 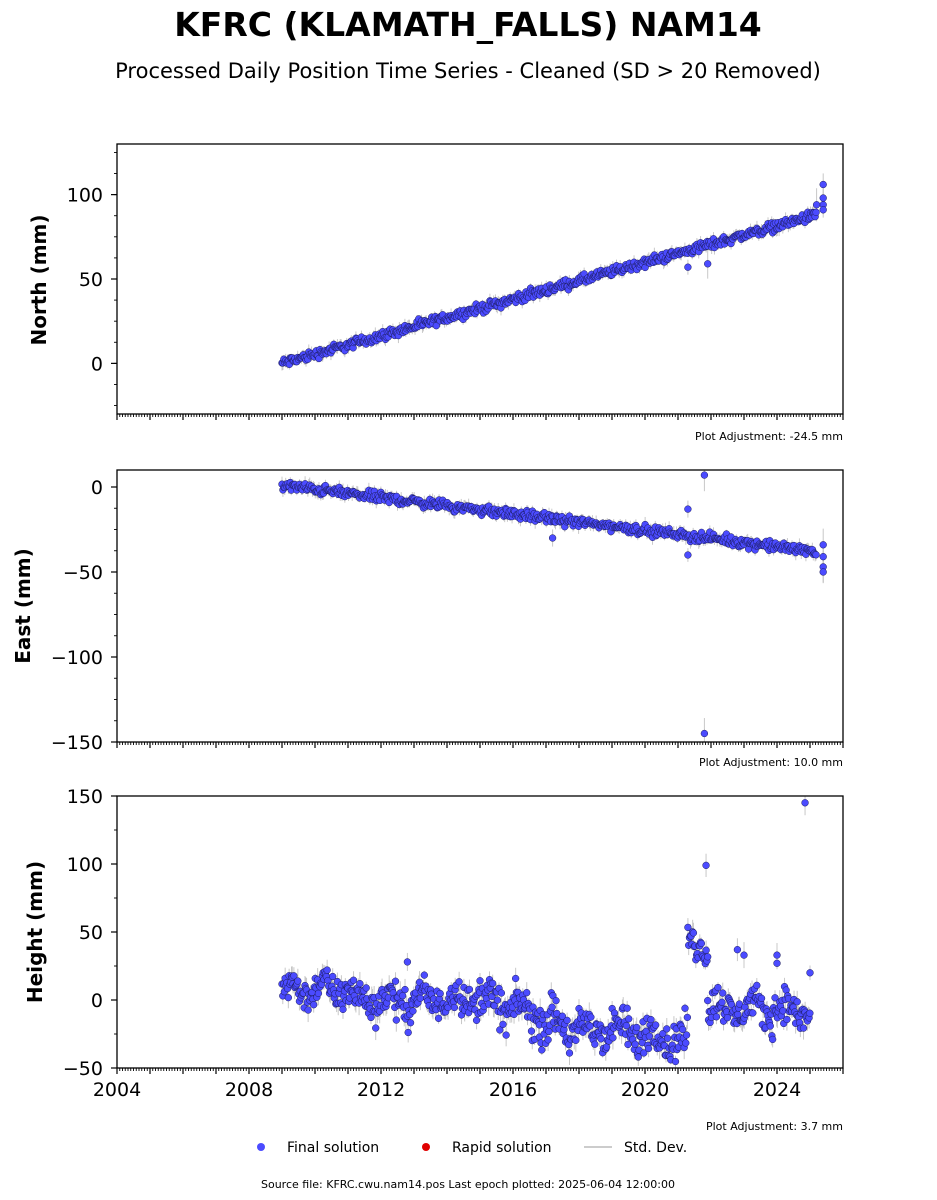 I want to click on legend: Final solution Rapid solution Std. Dev., so click(x=472, y=1148).